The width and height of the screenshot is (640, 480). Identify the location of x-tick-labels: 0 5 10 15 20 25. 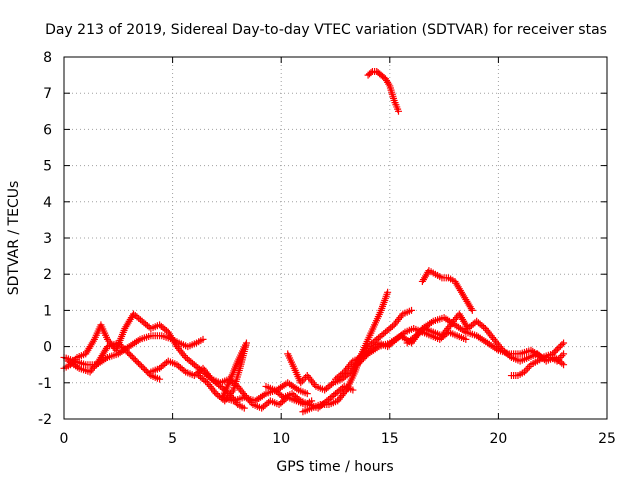
(338, 439).